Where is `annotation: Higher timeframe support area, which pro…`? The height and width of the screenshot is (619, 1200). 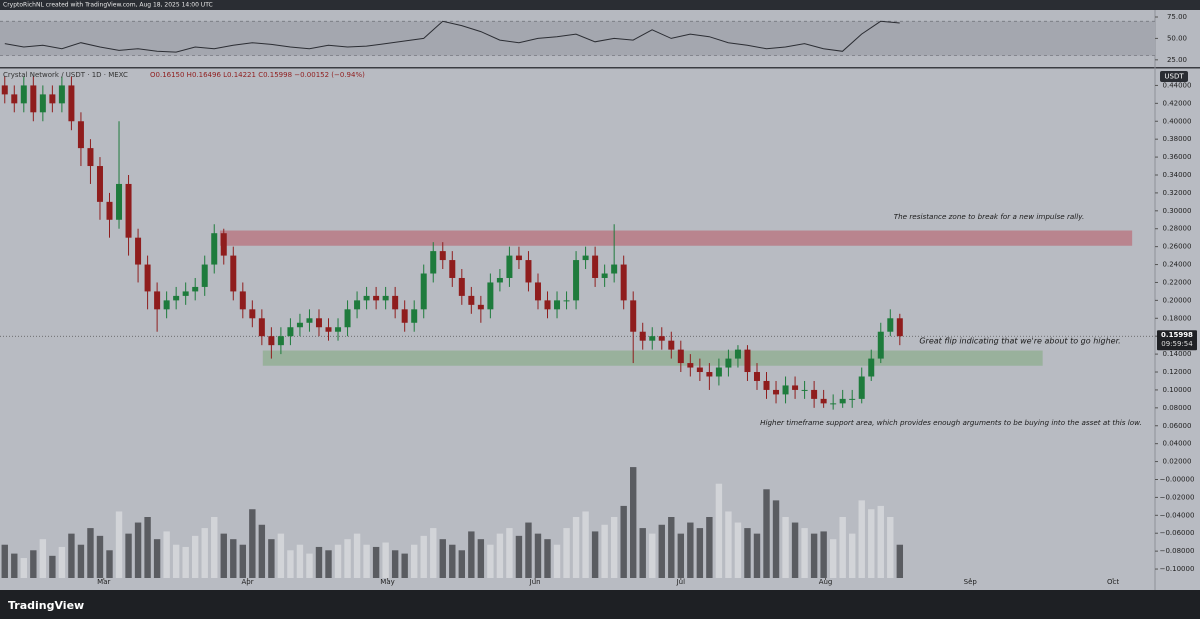
annotation: Higher timeframe support area, which pro… is located at coordinates (951, 422).